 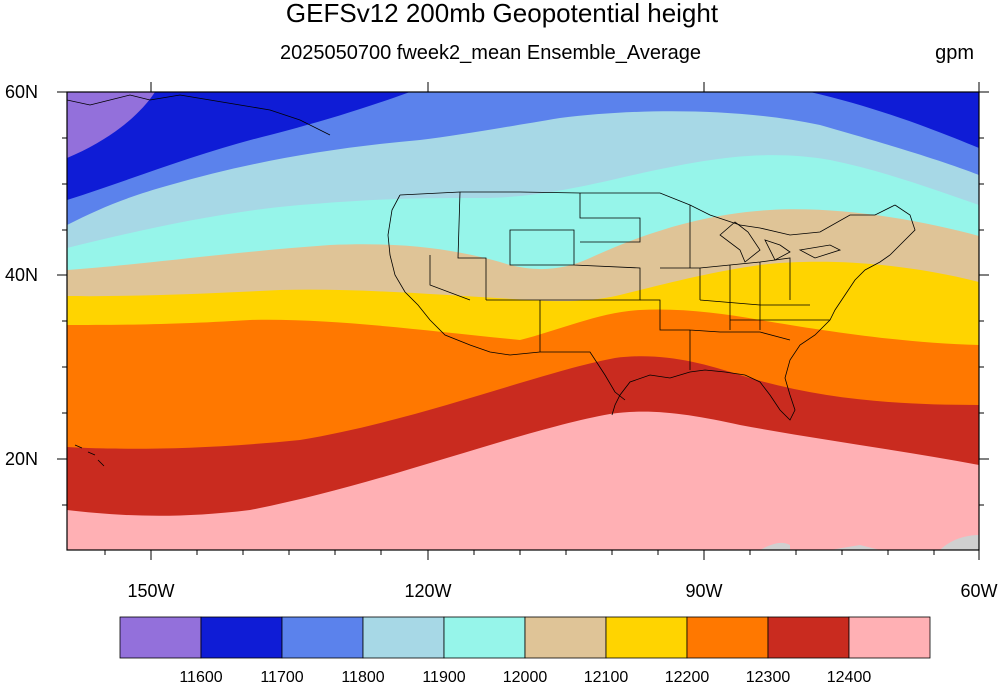 I want to click on us-west-coast, so click(x=449, y=275).